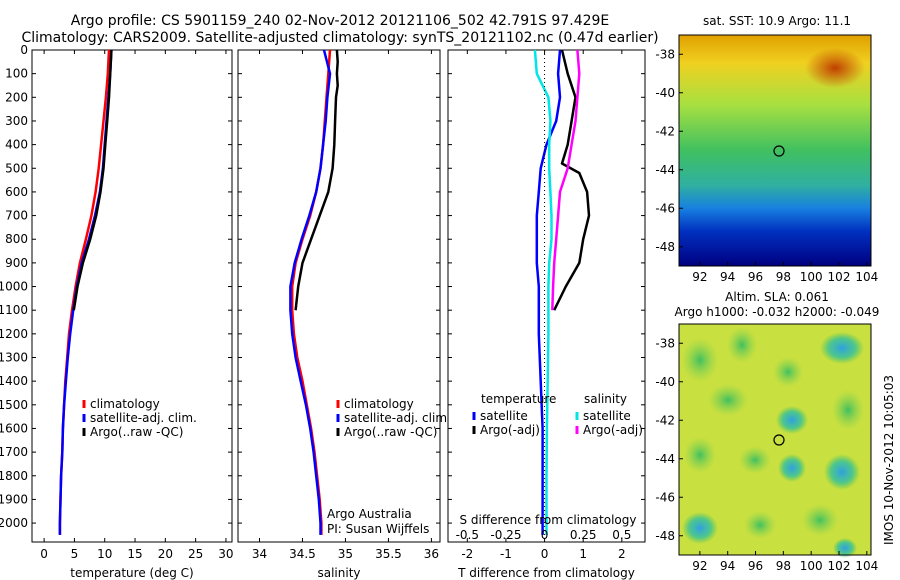 This screenshot has width=900, height=580. What do you see at coordinates (16, 145) in the screenshot?
I see `y-tick-label: 400` at bounding box center [16, 145].